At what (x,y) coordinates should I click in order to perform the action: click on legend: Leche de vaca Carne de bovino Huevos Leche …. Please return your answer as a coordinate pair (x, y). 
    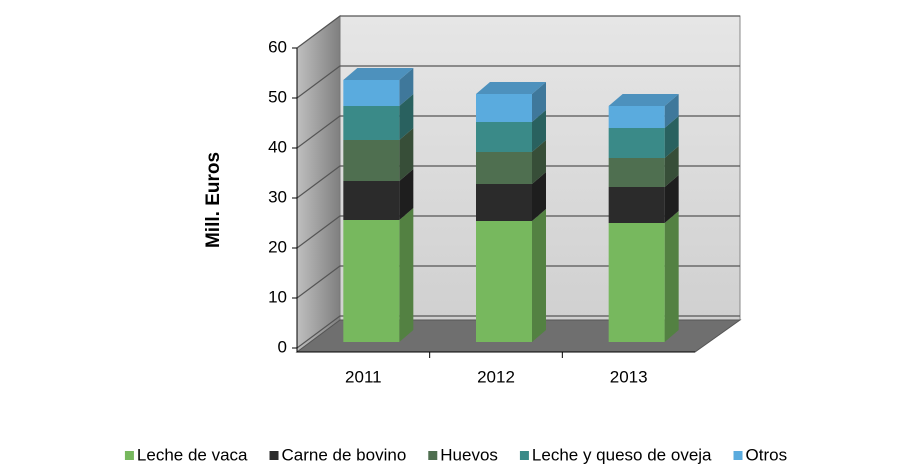
    Looking at the image, I should click on (456, 454).